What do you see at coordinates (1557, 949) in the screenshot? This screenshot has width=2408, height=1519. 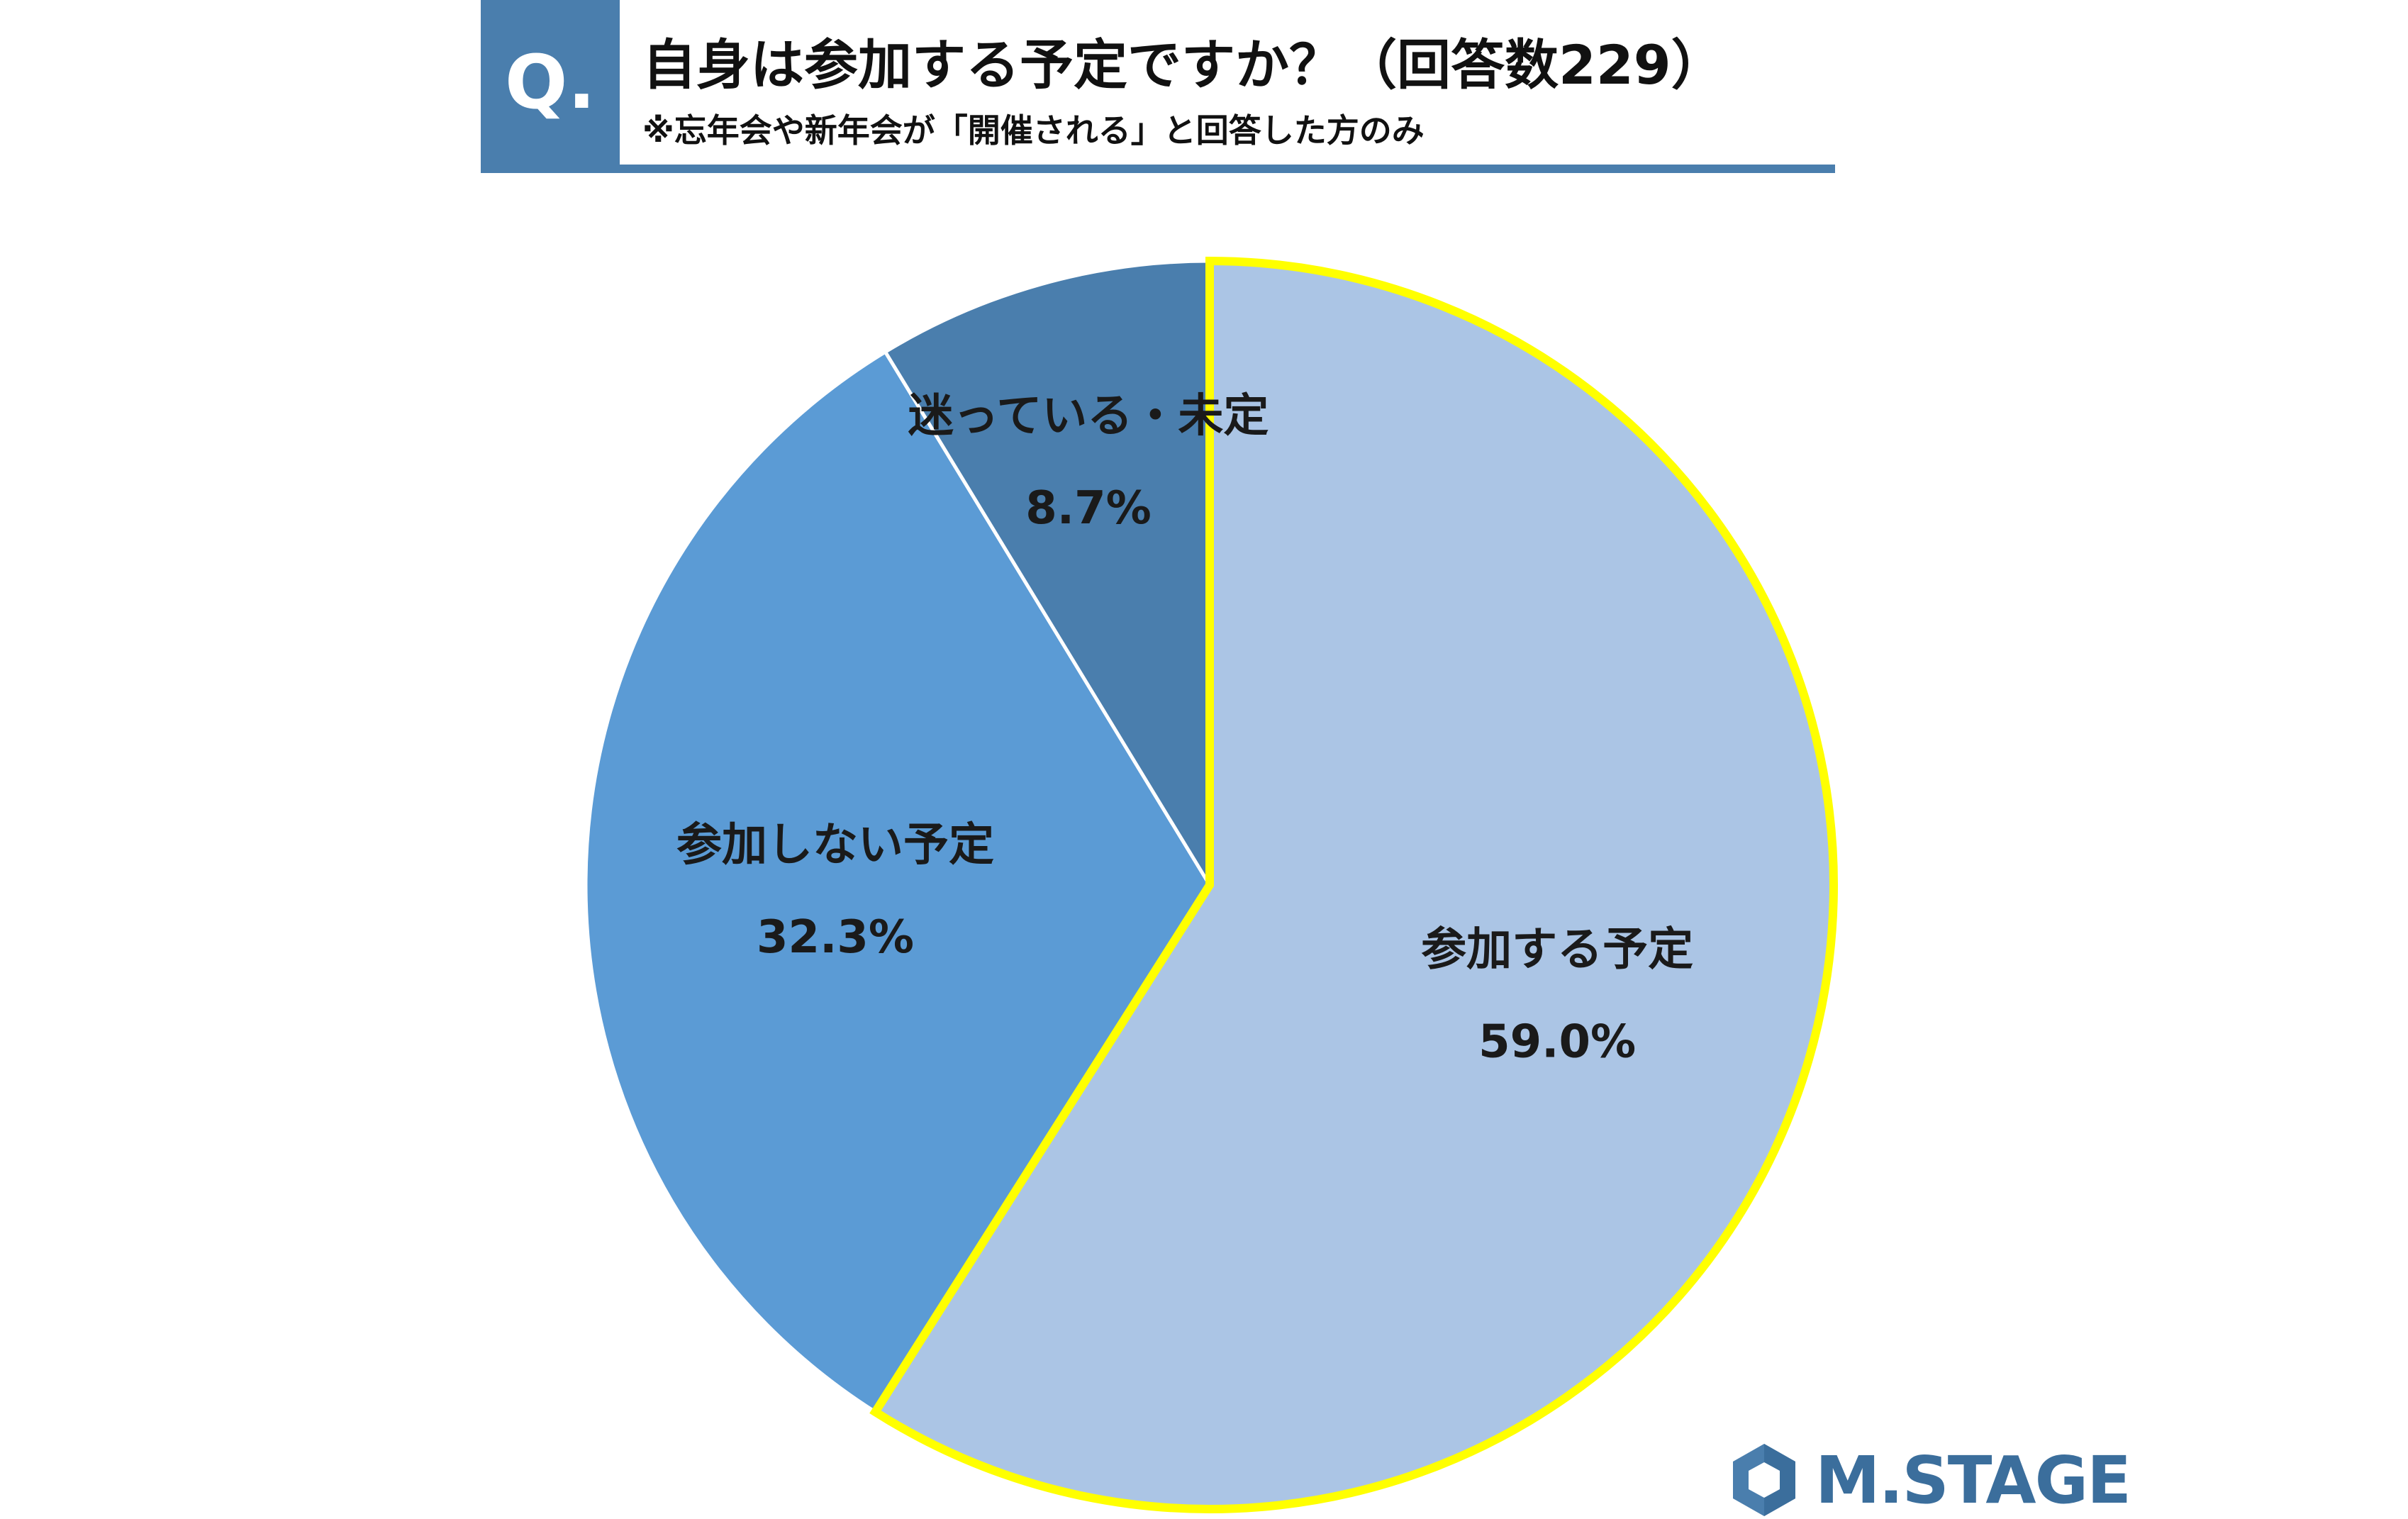 I see `slice-label-attend: 参加する予定` at bounding box center [1557, 949].